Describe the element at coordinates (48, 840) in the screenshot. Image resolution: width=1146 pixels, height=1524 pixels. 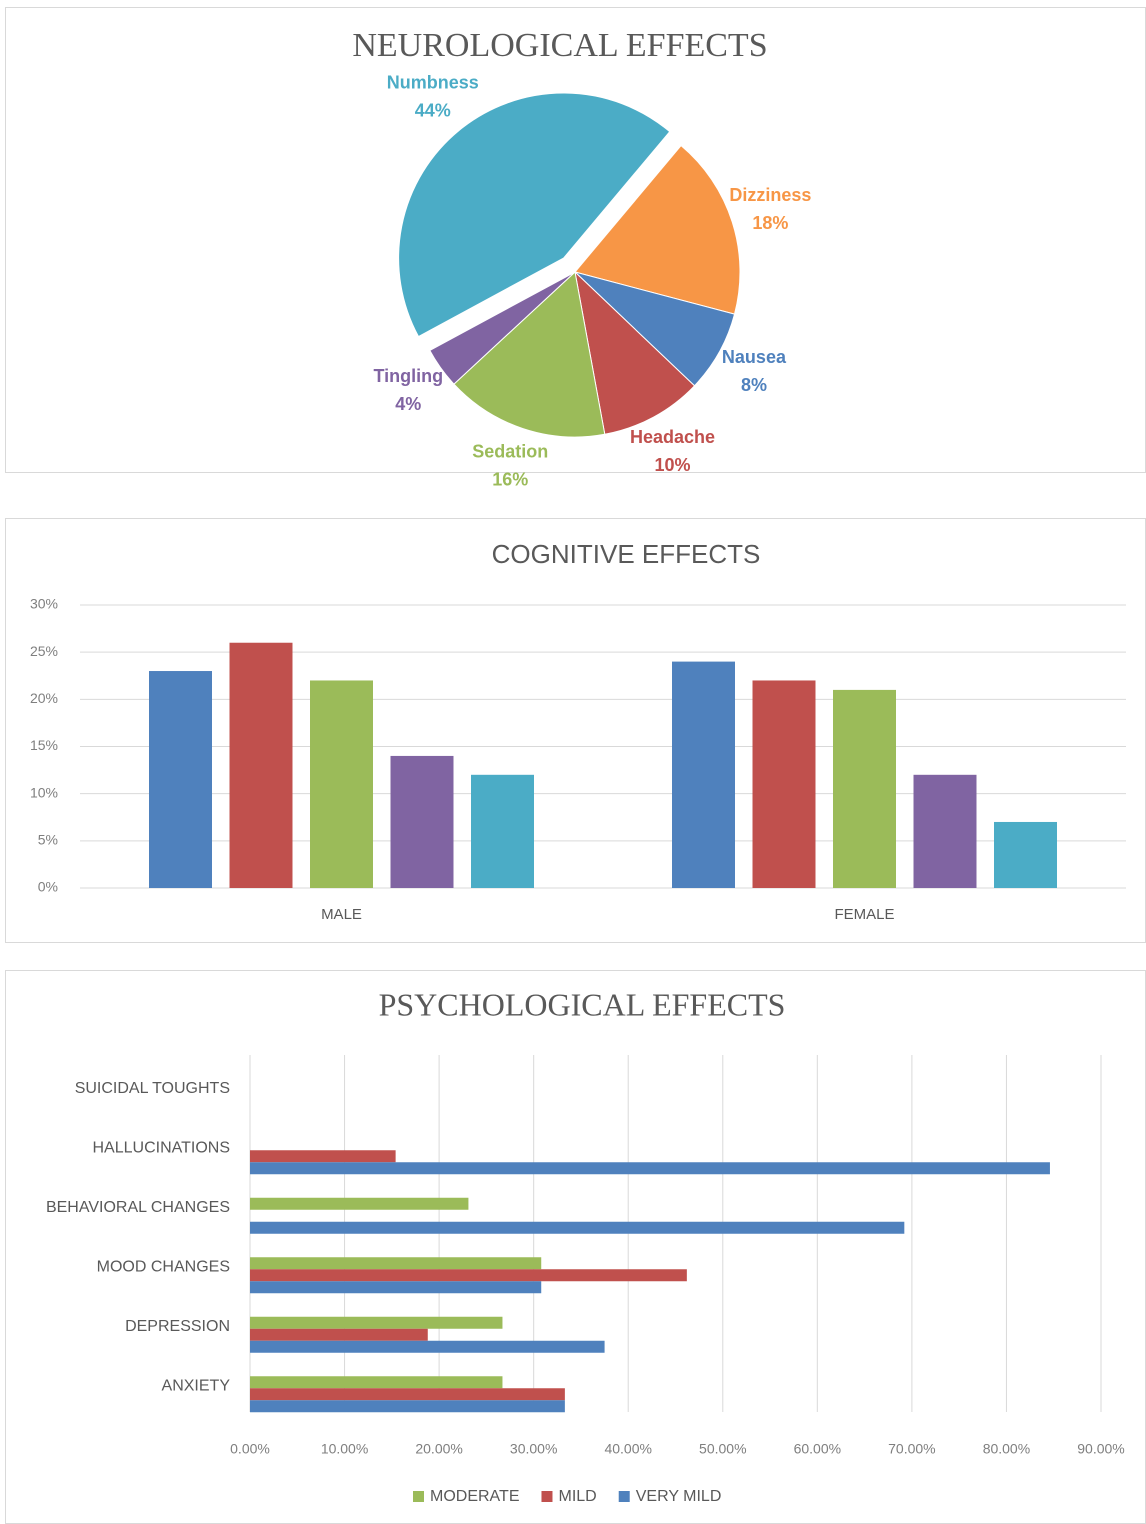
I see `y-tick-label: 5%` at that location.